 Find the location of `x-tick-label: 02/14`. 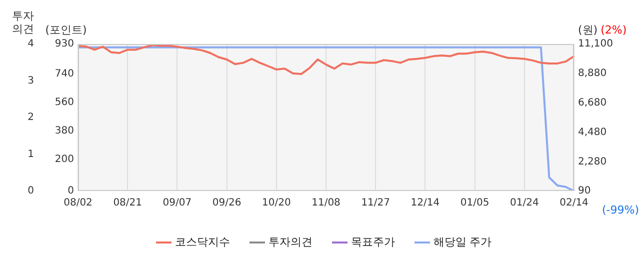

x-tick-label: 02/14 is located at coordinates (574, 203).